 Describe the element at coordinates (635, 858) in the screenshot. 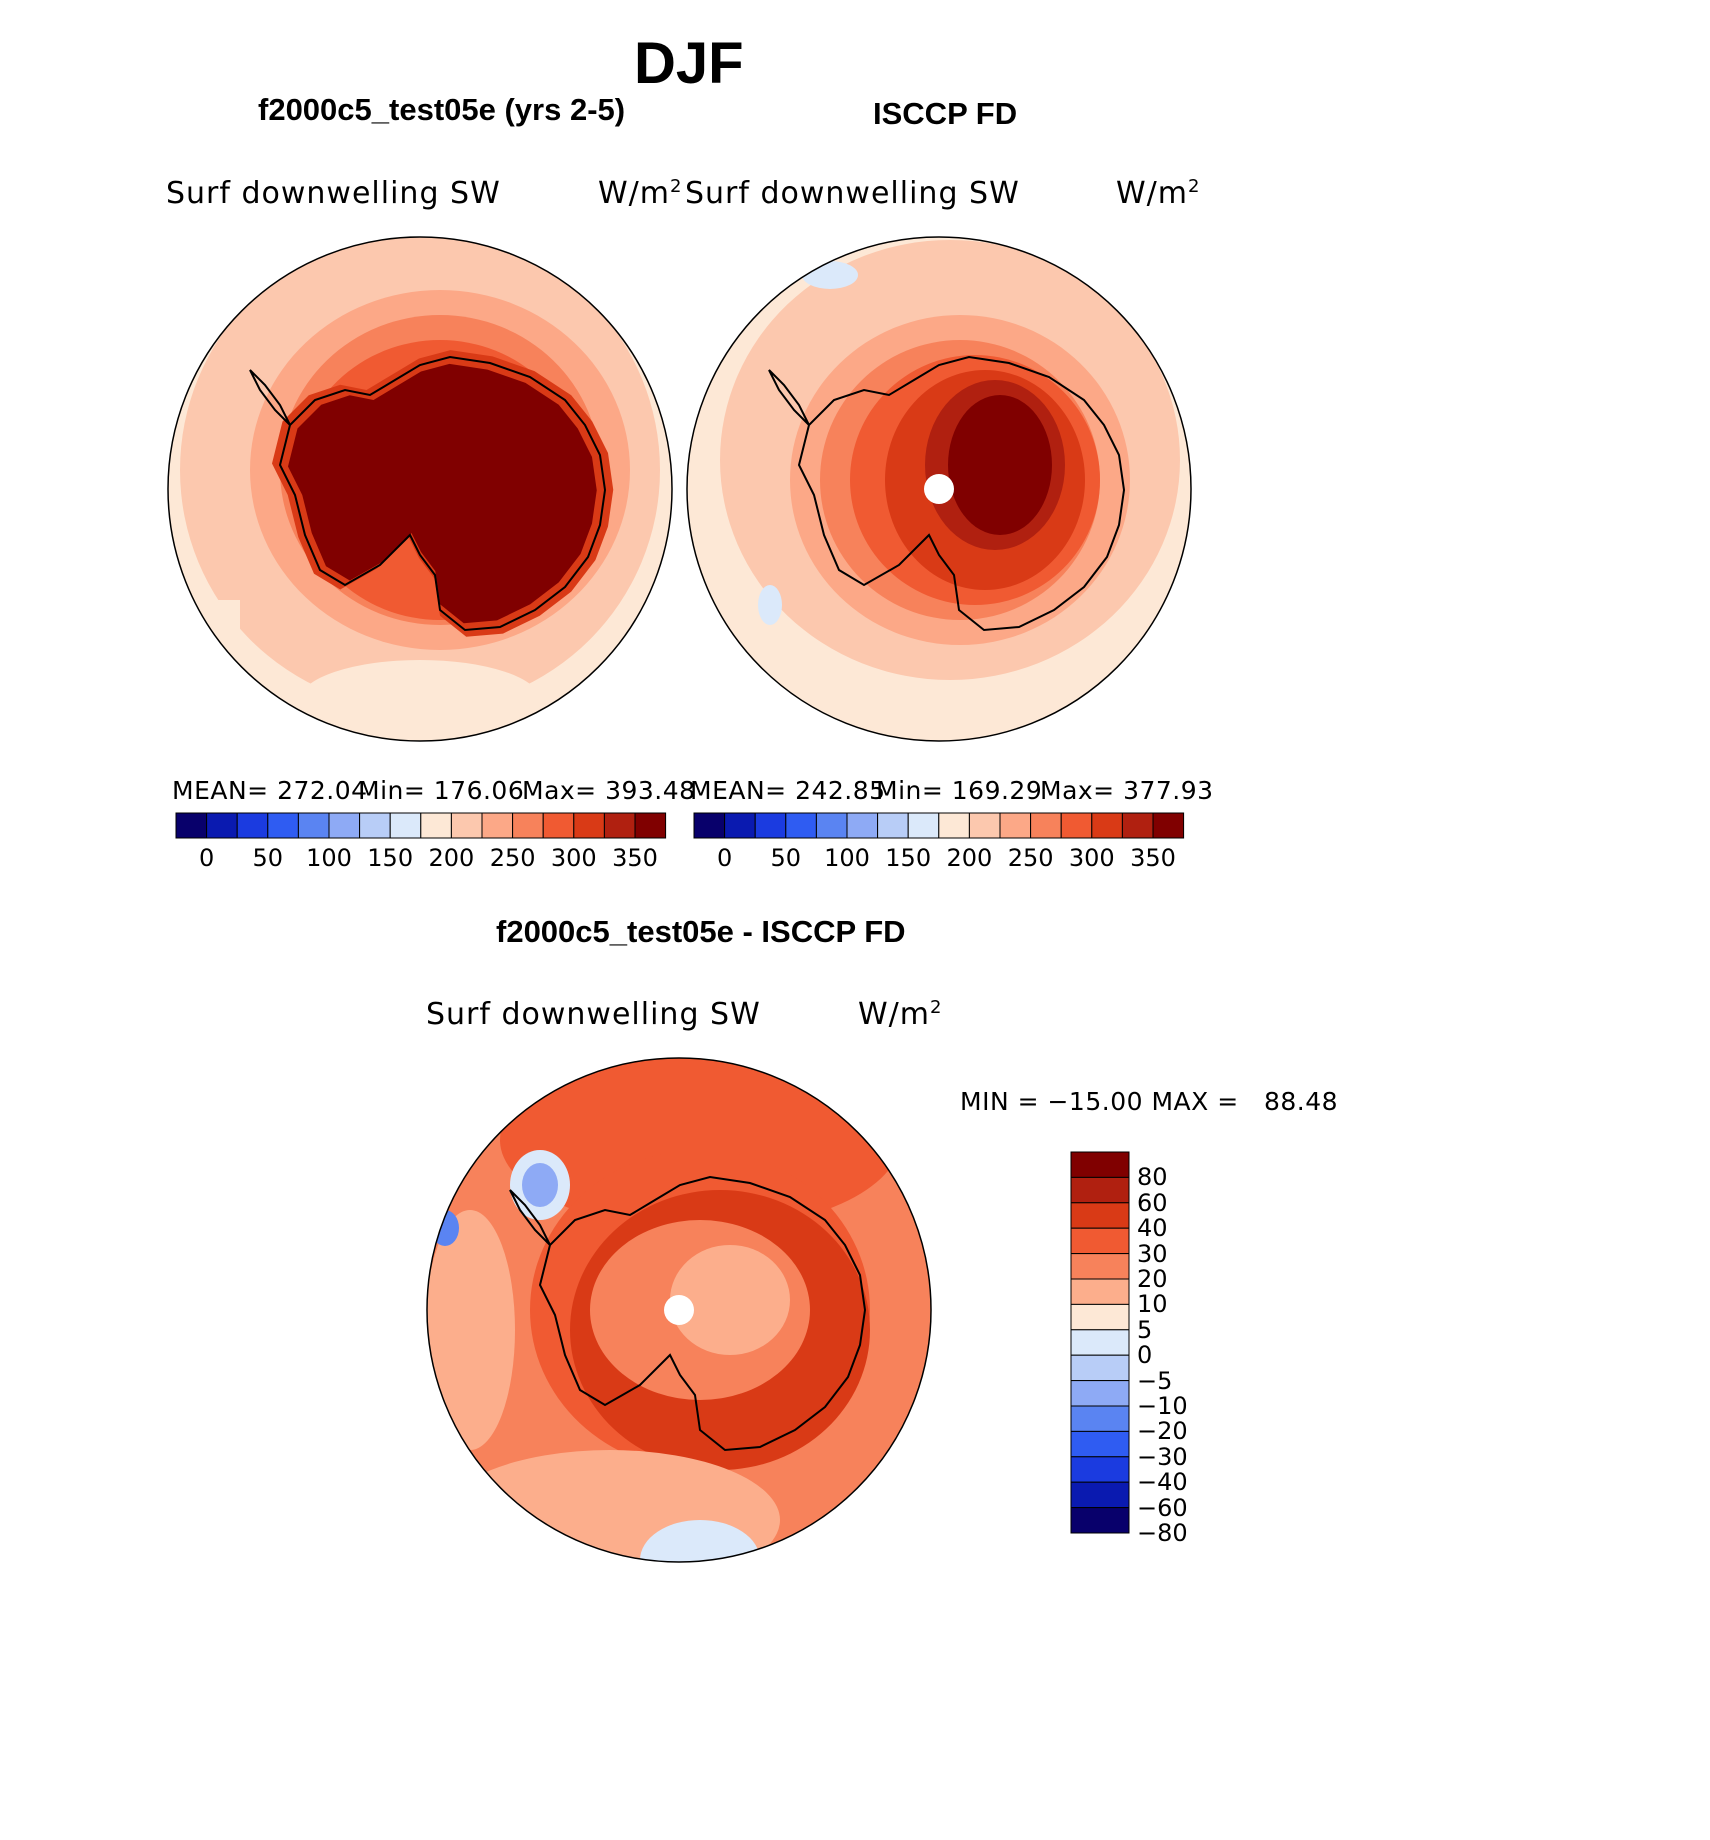

I see `model-colorbar-tick-label: 350` at that location.